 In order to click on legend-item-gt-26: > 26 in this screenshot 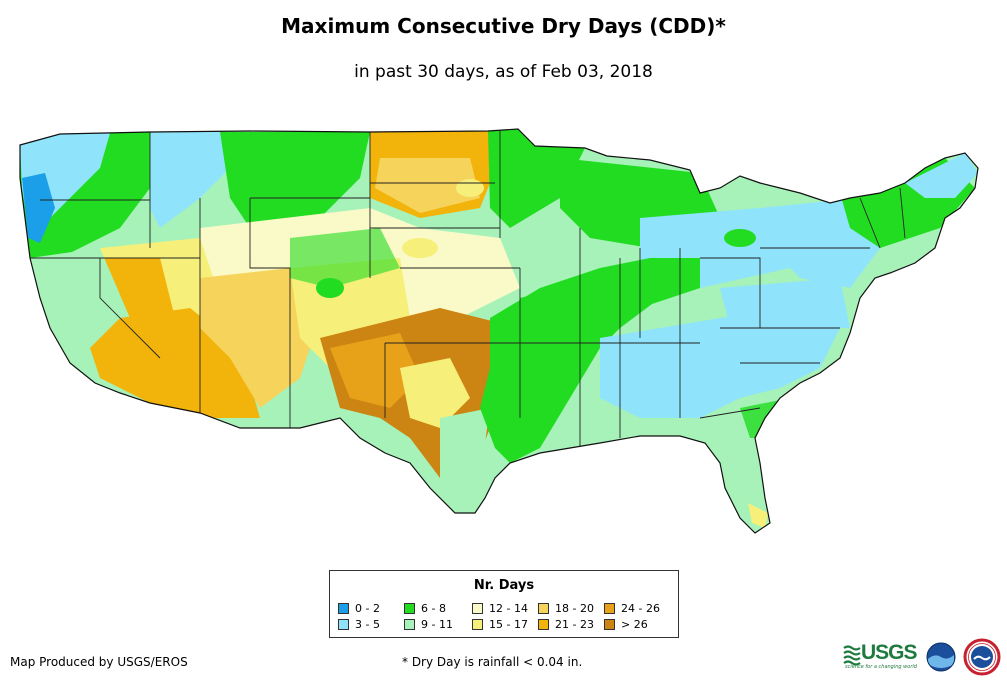, I will do `click(626, 624)`.